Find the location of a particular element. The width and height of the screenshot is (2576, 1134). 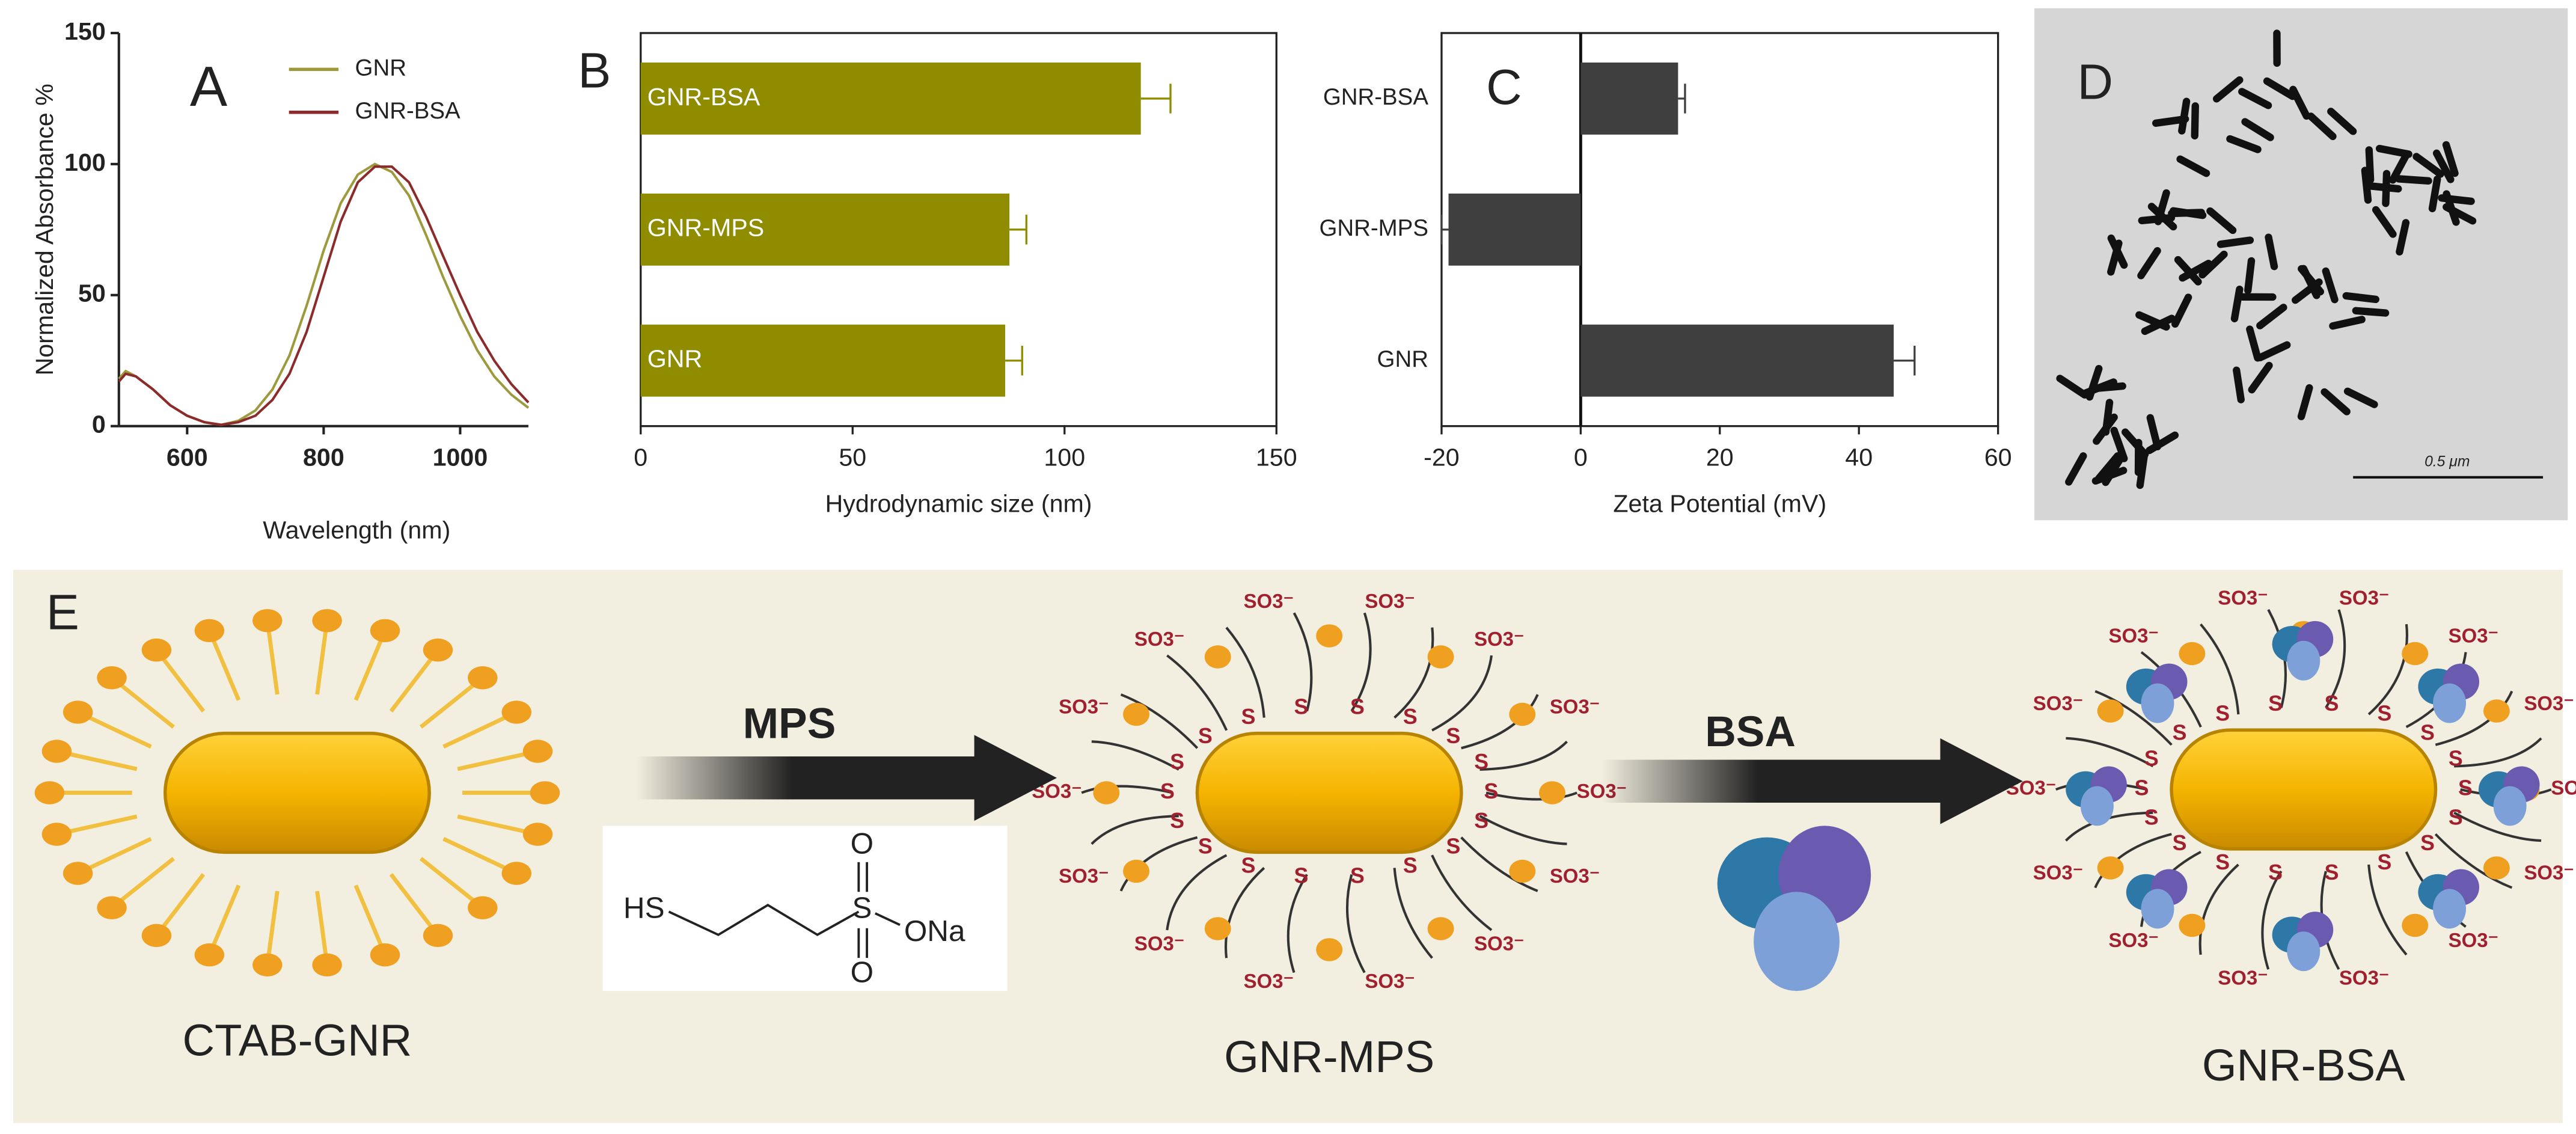

legend-label: GNR is located at coordinates (380, 68).